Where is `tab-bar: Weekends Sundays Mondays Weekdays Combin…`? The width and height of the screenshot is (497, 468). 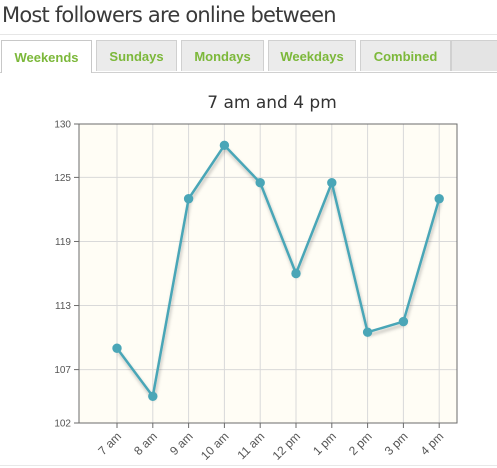 tab-bar: Weekends Sundays Mondays Weekdays Combin… is located at coordinates (248, 56).